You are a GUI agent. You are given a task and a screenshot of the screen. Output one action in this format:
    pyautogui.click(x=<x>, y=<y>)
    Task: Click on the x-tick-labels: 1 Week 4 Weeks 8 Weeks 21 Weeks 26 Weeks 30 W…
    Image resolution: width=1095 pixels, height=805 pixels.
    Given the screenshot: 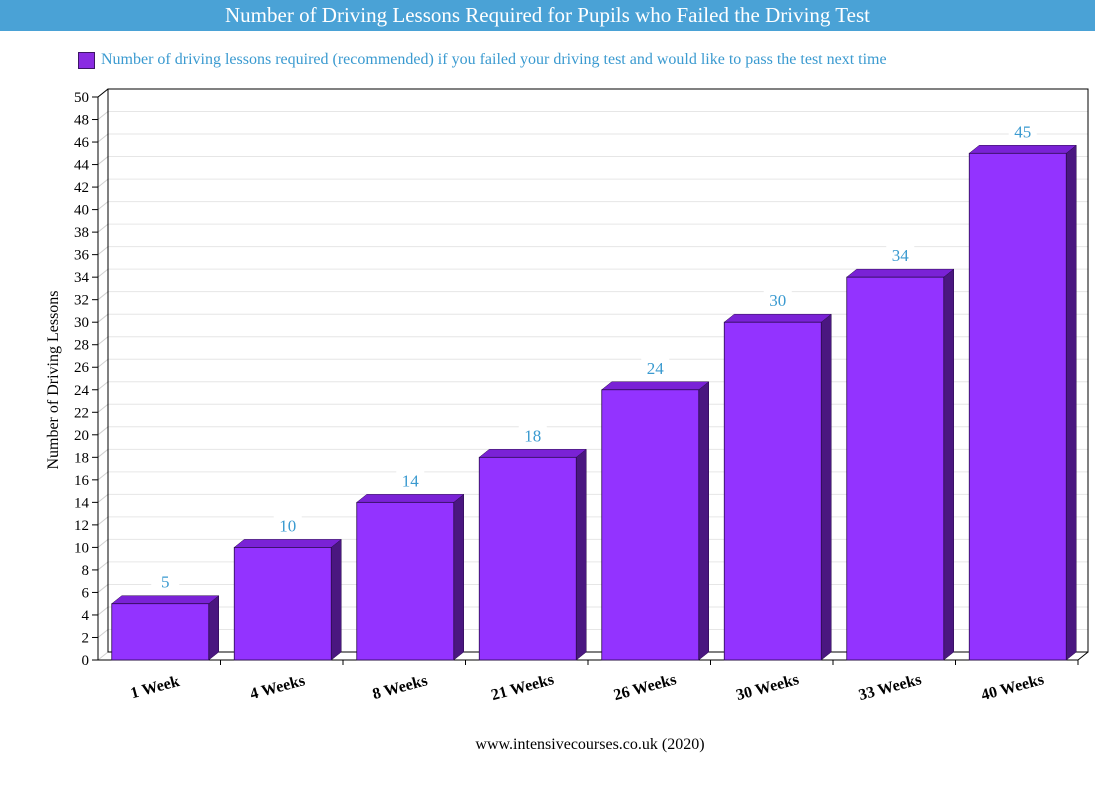 What is the action you would take?
    pyautogui.click(x=587, y=687)
    